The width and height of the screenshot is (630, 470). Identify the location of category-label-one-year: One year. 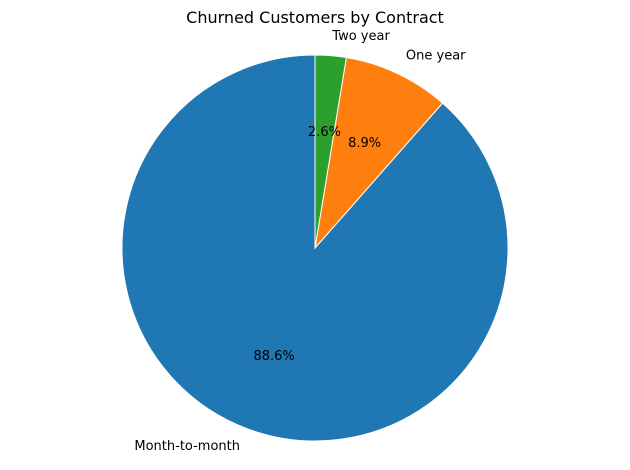
(436, 56).